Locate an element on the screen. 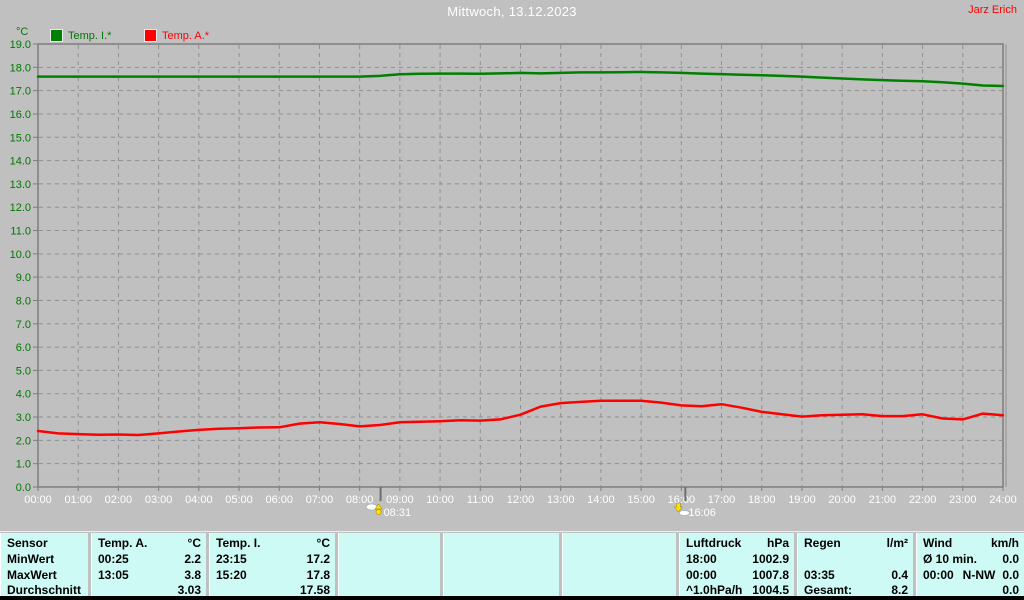 The image size is (1024, 600). x-tick-label: 07:00 is located at coordinates (320, 500).